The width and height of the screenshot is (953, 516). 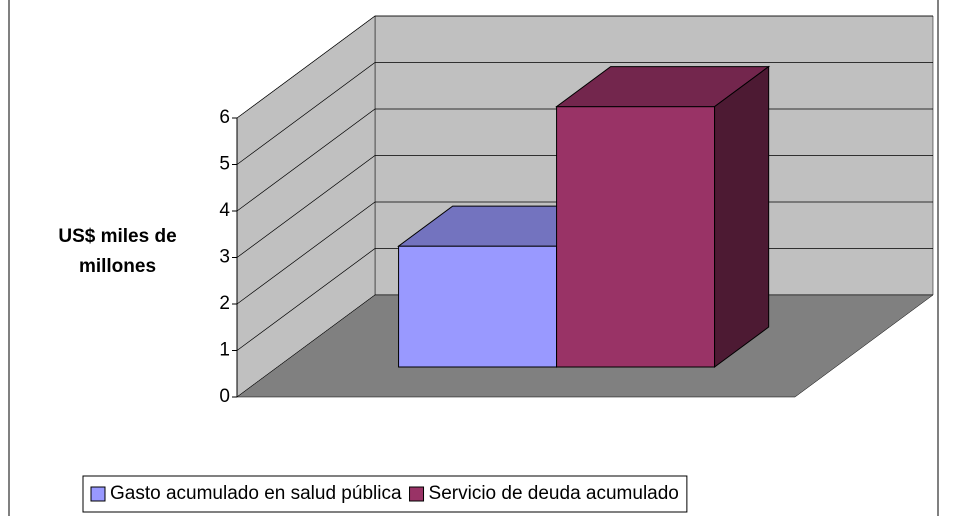 I want to click on y-tick-label: 4, so click(x=224, y=210).